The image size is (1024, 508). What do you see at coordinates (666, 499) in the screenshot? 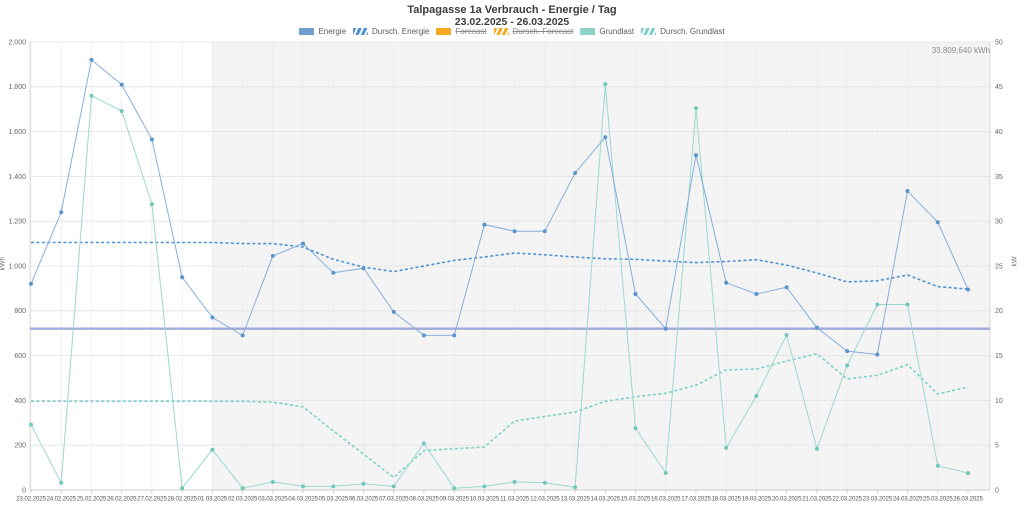
I see `x-axis-date-label: 16.03.2025` at bounding box center [666, 499].